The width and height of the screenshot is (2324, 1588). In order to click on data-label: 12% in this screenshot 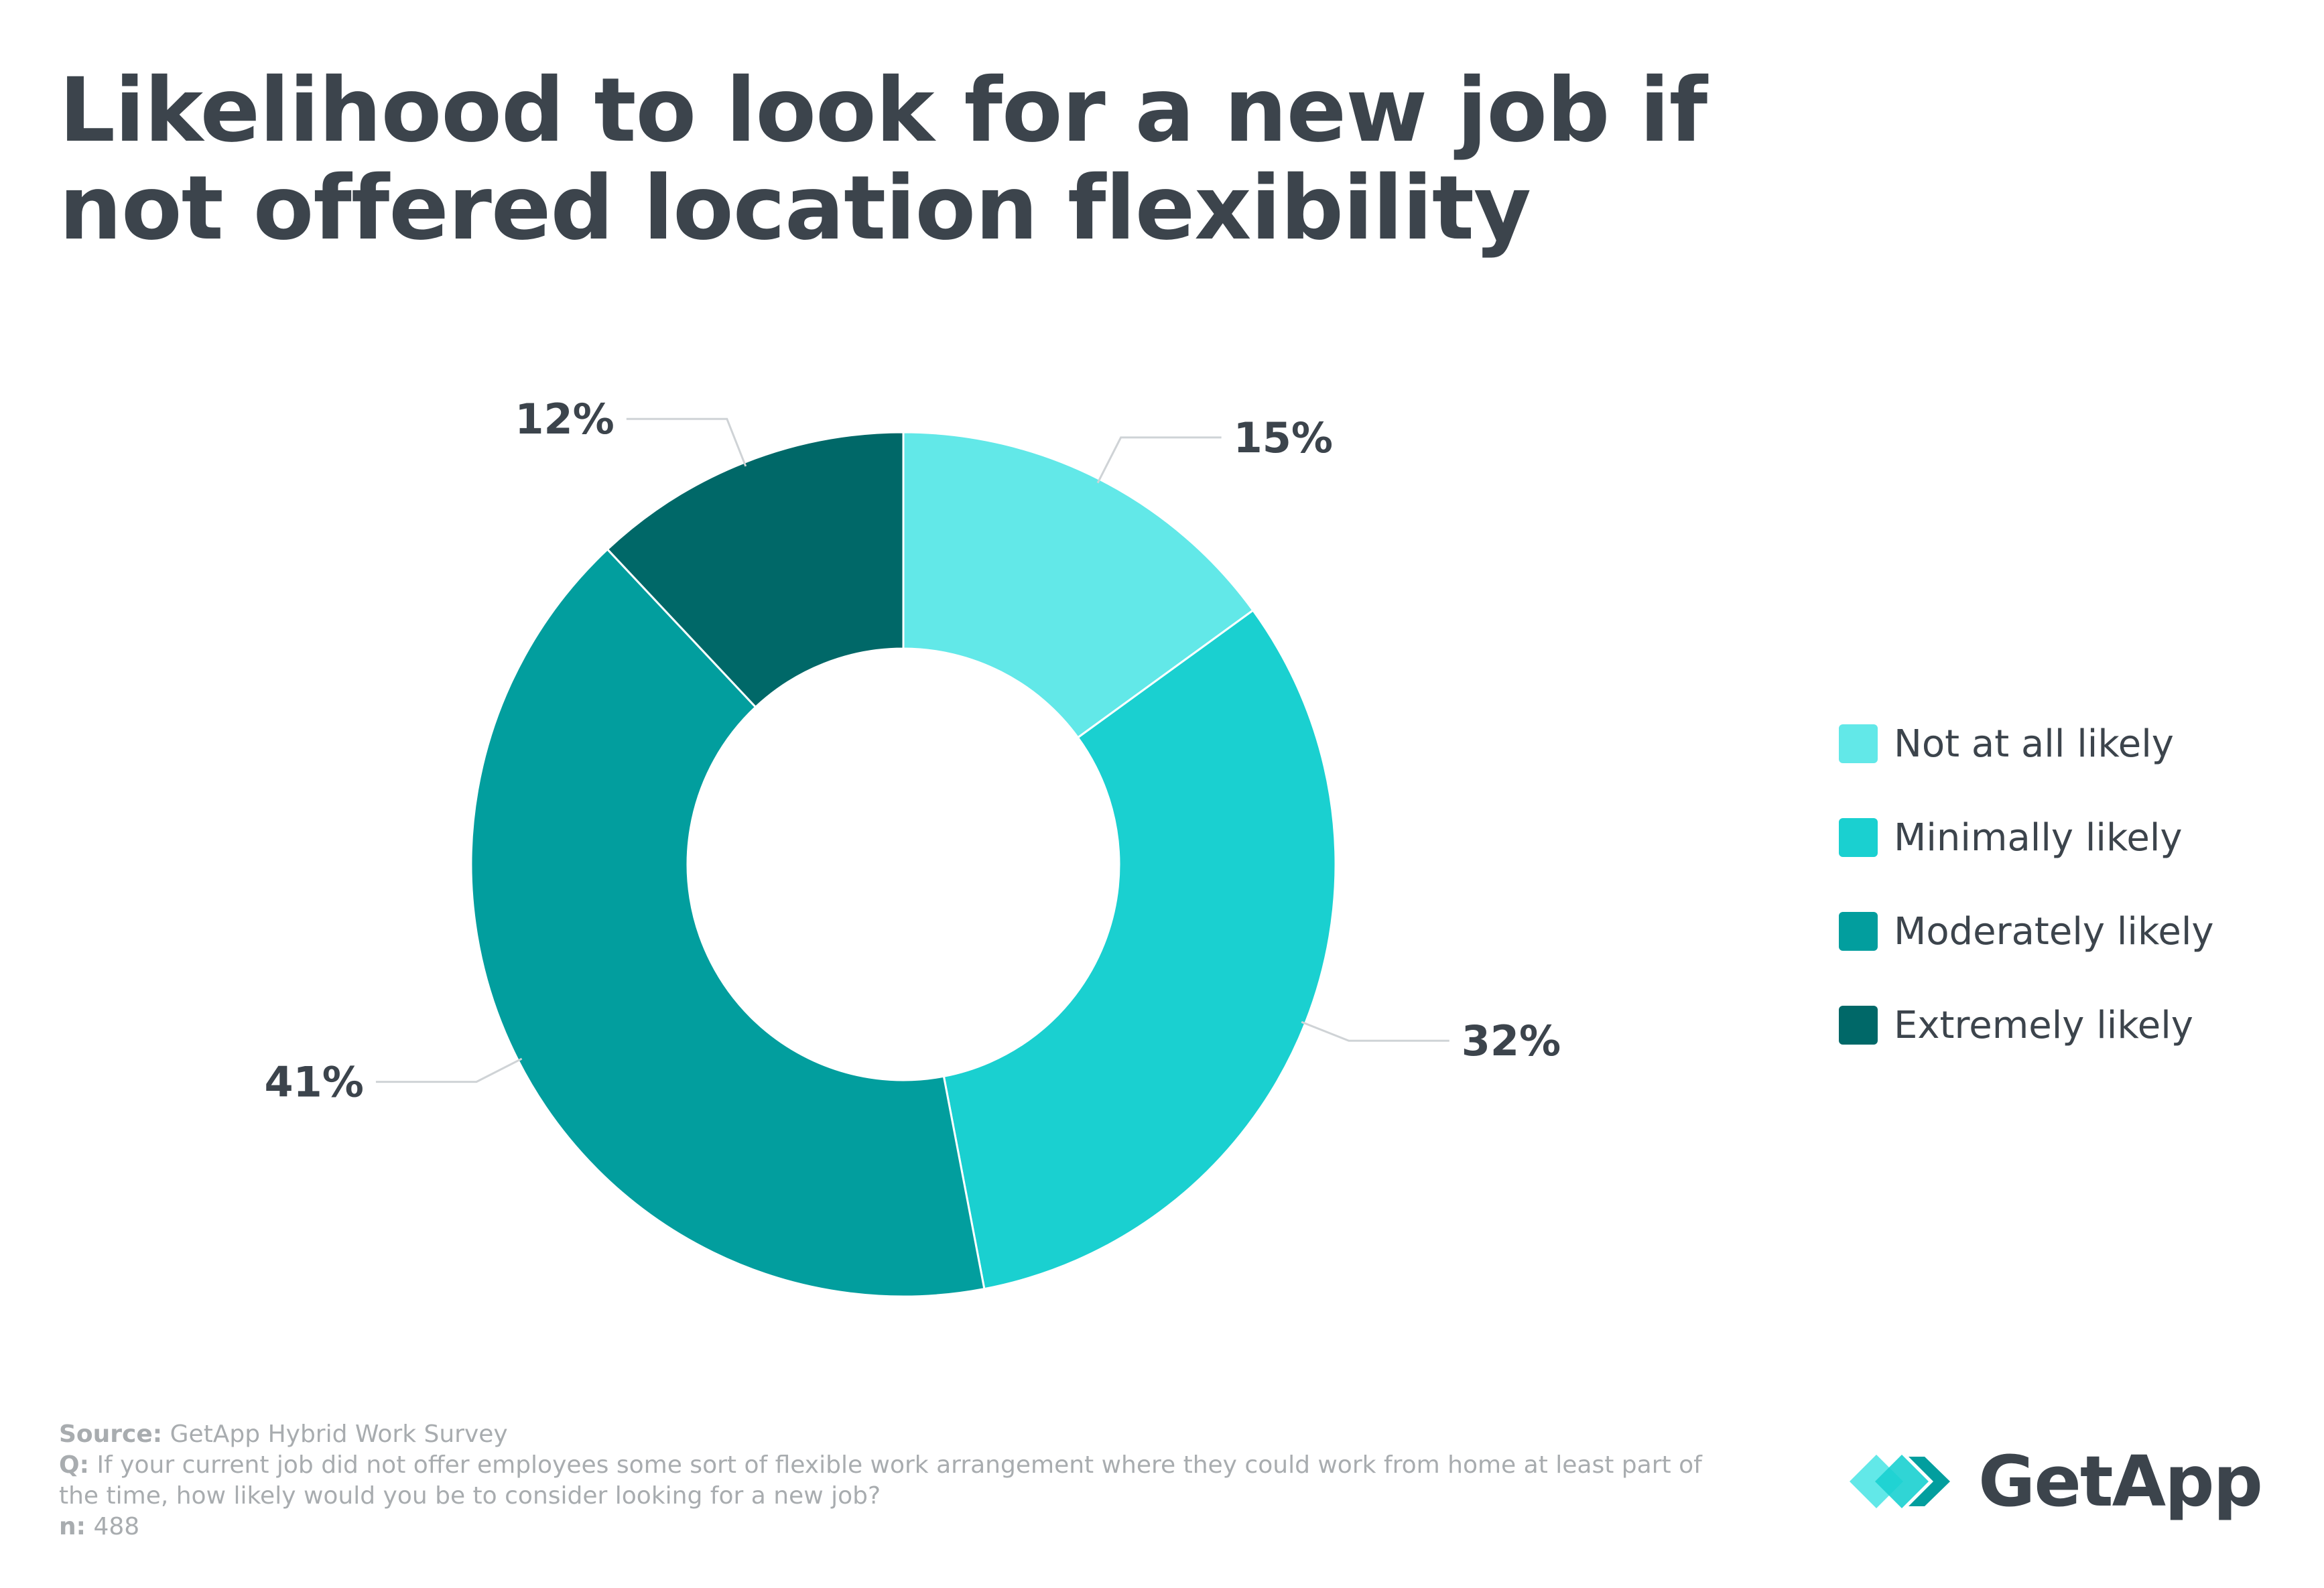, I will do `click(565, 420)`.